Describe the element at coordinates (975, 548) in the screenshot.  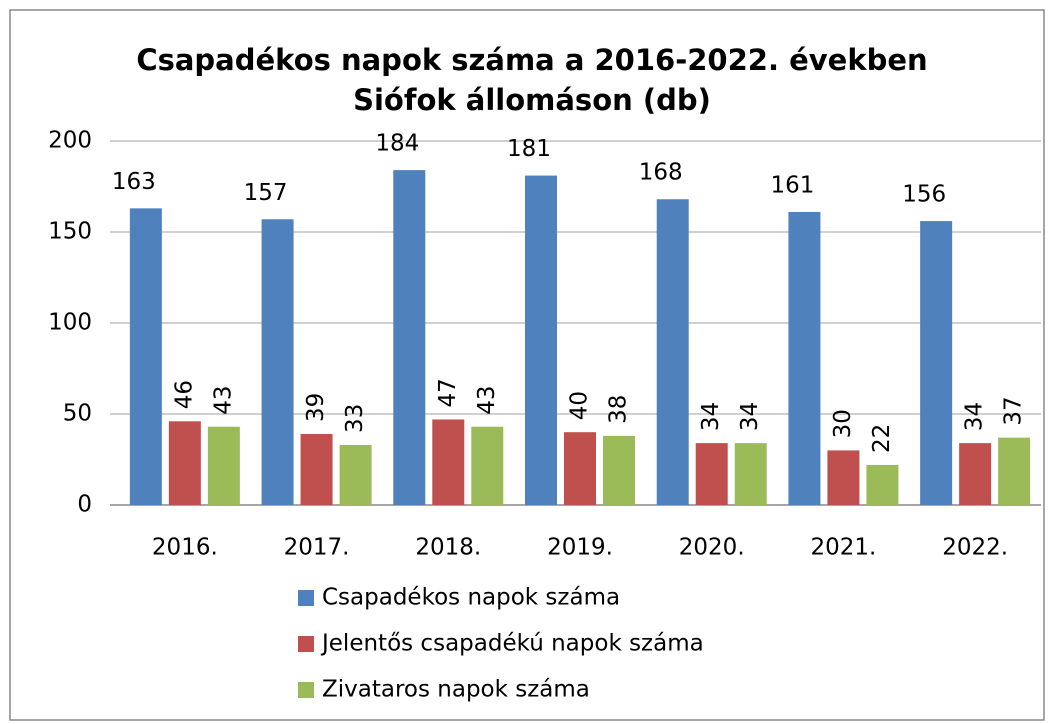
I see `x-tick-label: 2022.` at that location.